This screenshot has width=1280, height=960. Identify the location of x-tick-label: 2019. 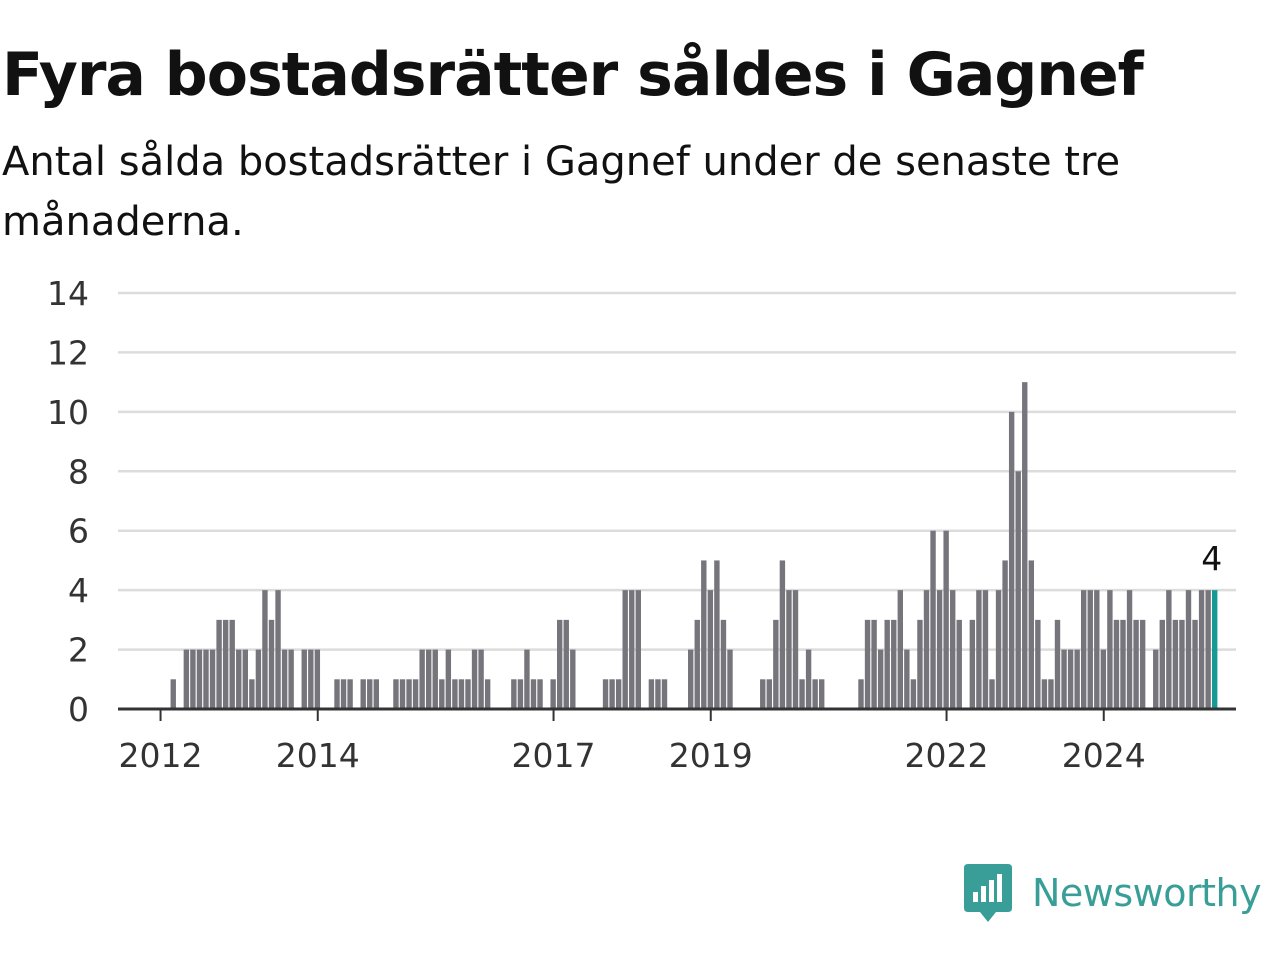
(711, 755).